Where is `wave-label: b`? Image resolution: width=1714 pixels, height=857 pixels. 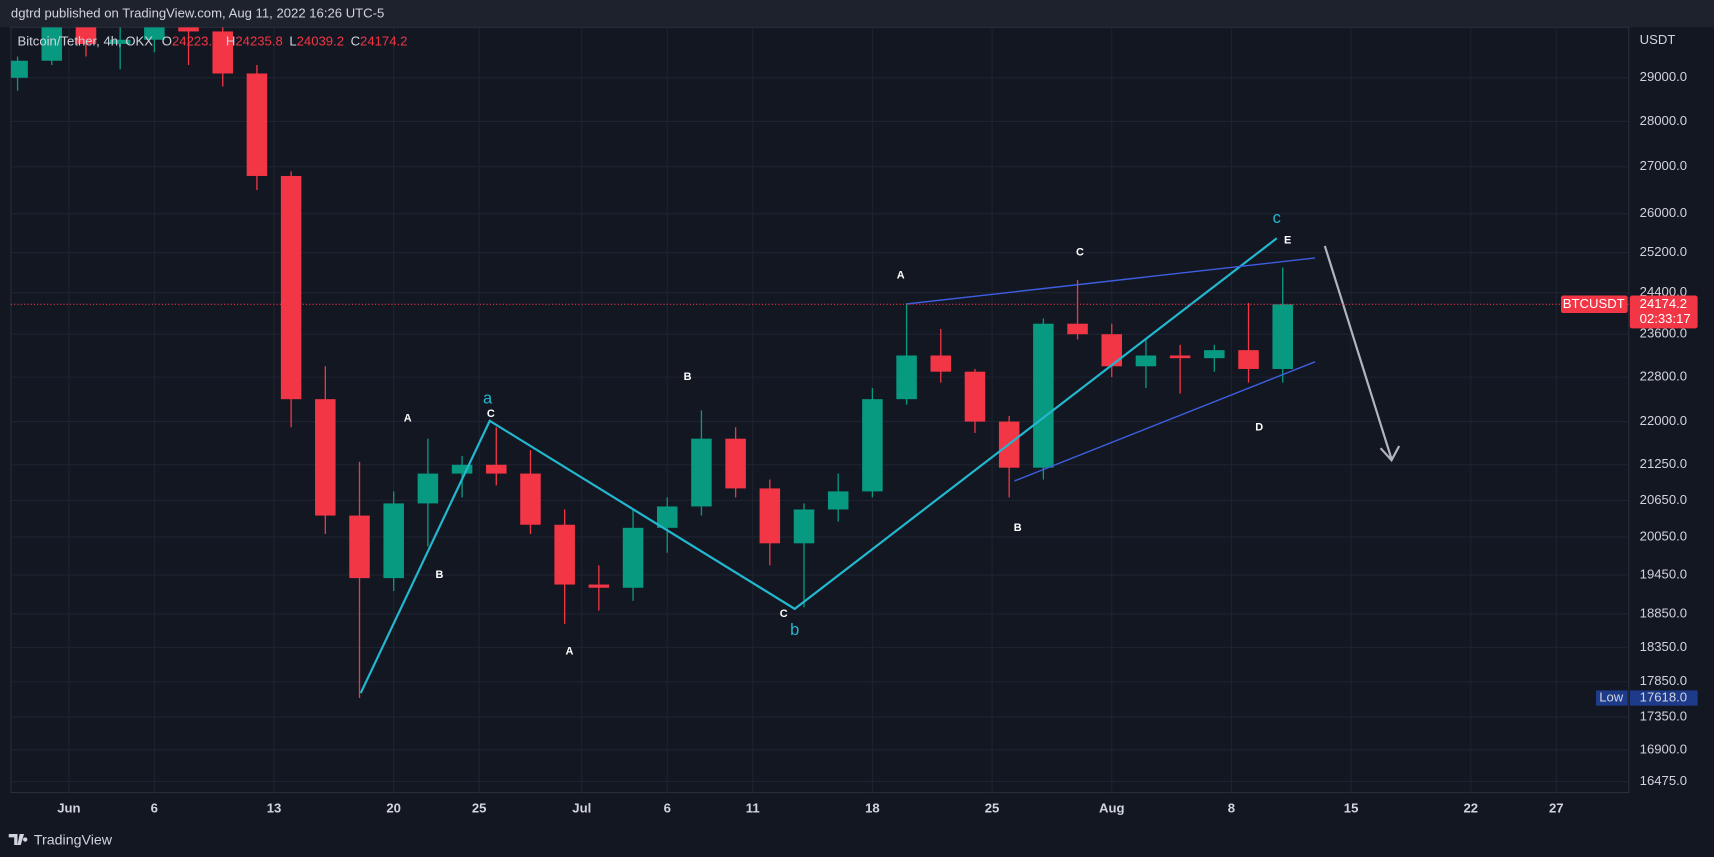 wave-label: b is located at coordinates (794, 630).